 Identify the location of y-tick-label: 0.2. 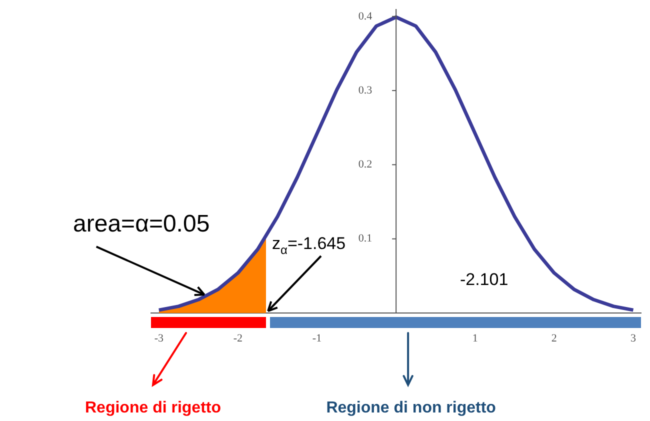
(365, 164).